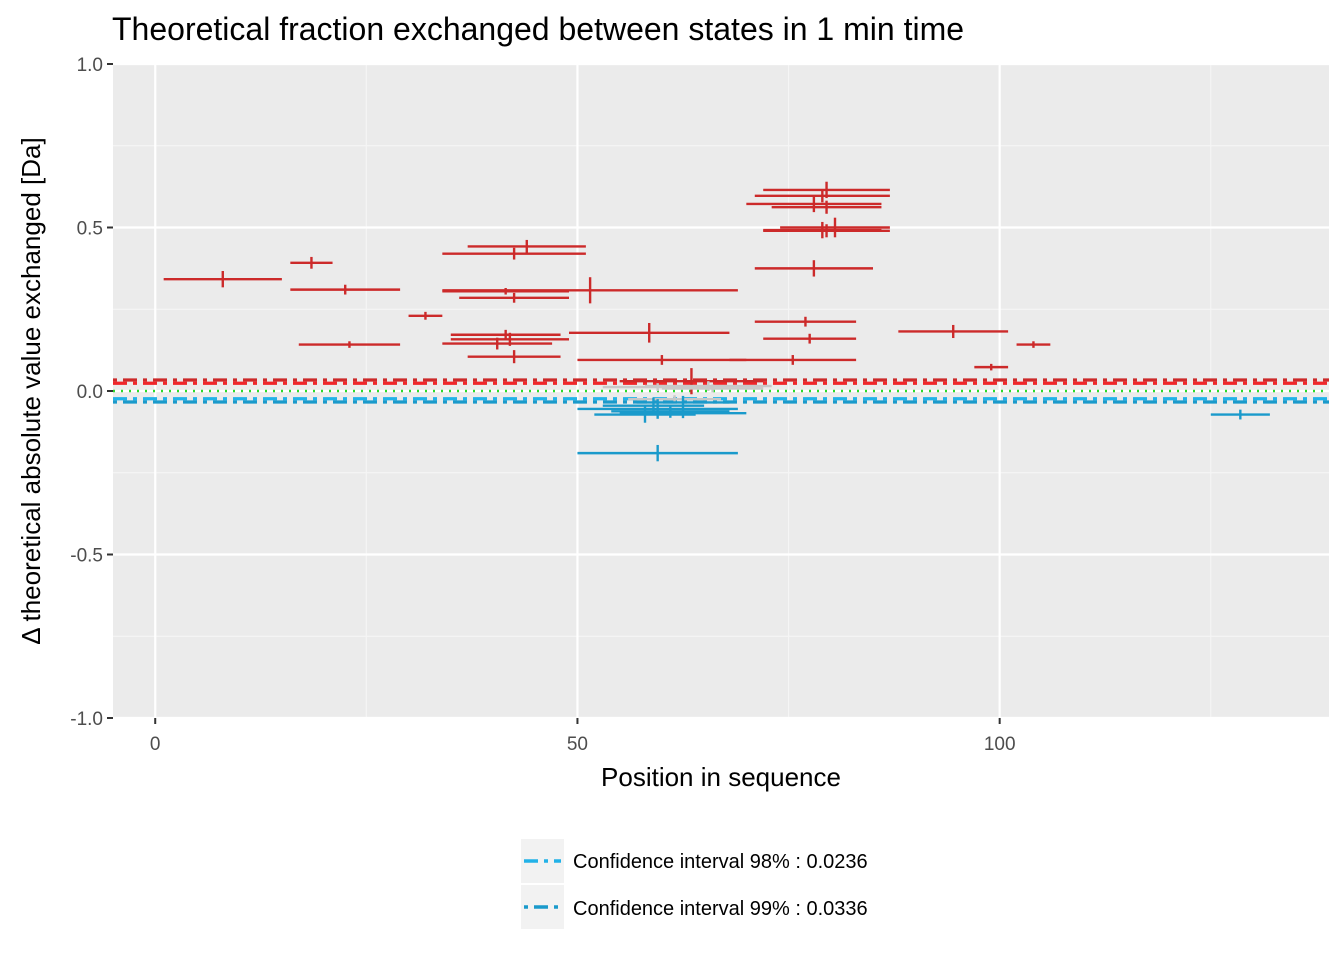  Describe the element at coordinates (155, 744) in the screenshot. I see `x-tick-label: 0` at that location.